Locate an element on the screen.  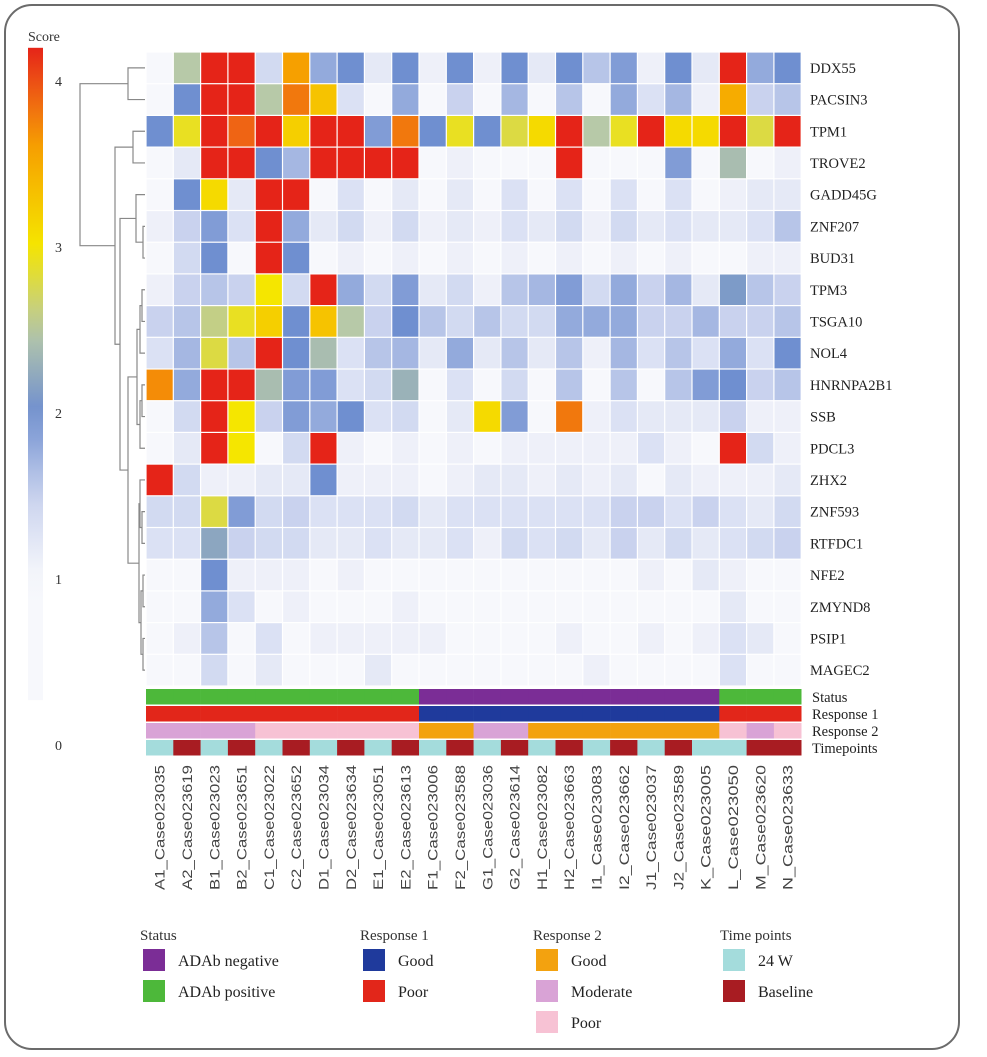
annotation-track-label: Response 2 is located at coordinates (845, 732).